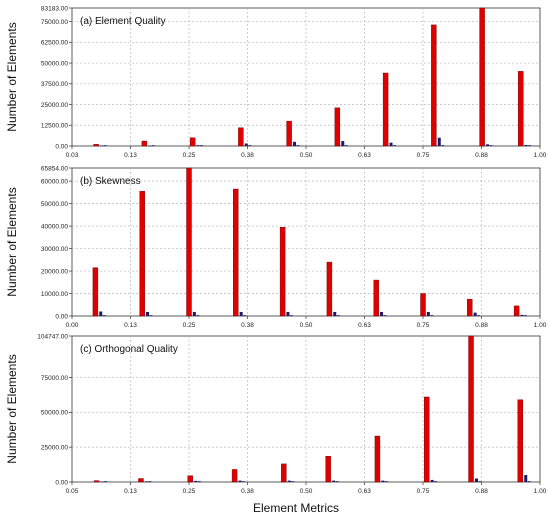 The image size is (550, 519). Describe the element at coordinates (123, 21) in the screenshot. I see `panel-title: (a) Element Quality` at that location.